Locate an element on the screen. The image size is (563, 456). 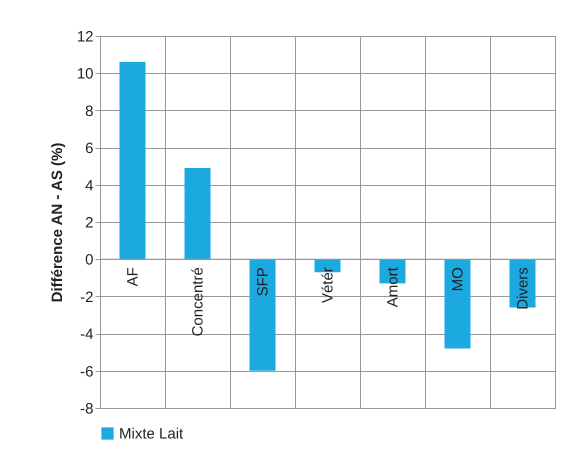
y-tick-label: 12 is located at coordinates (85, 37).